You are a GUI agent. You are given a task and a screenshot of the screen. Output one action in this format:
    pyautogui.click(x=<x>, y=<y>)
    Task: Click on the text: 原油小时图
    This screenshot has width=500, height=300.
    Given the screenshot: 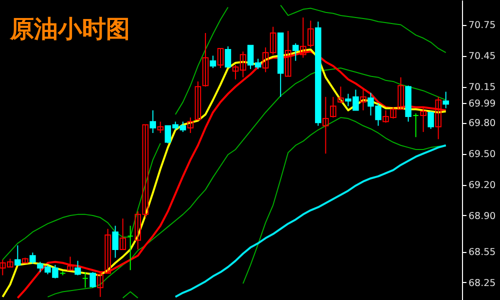 What is the action you would take?
    pyautogui.click(x=69, y=29)
    